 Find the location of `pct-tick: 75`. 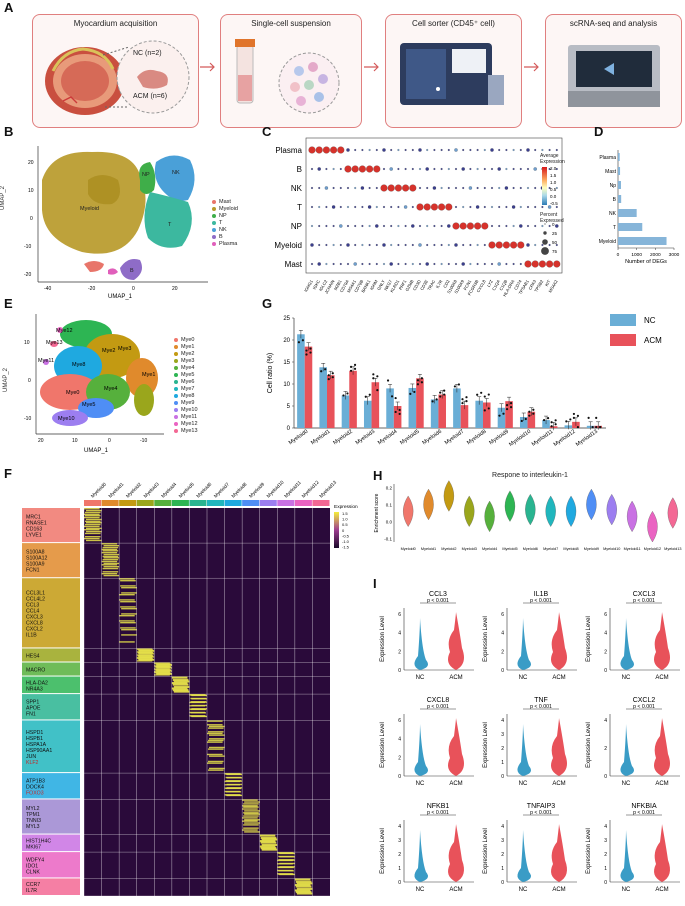

pct-tick: 75 is located at coordinates (555, 251).